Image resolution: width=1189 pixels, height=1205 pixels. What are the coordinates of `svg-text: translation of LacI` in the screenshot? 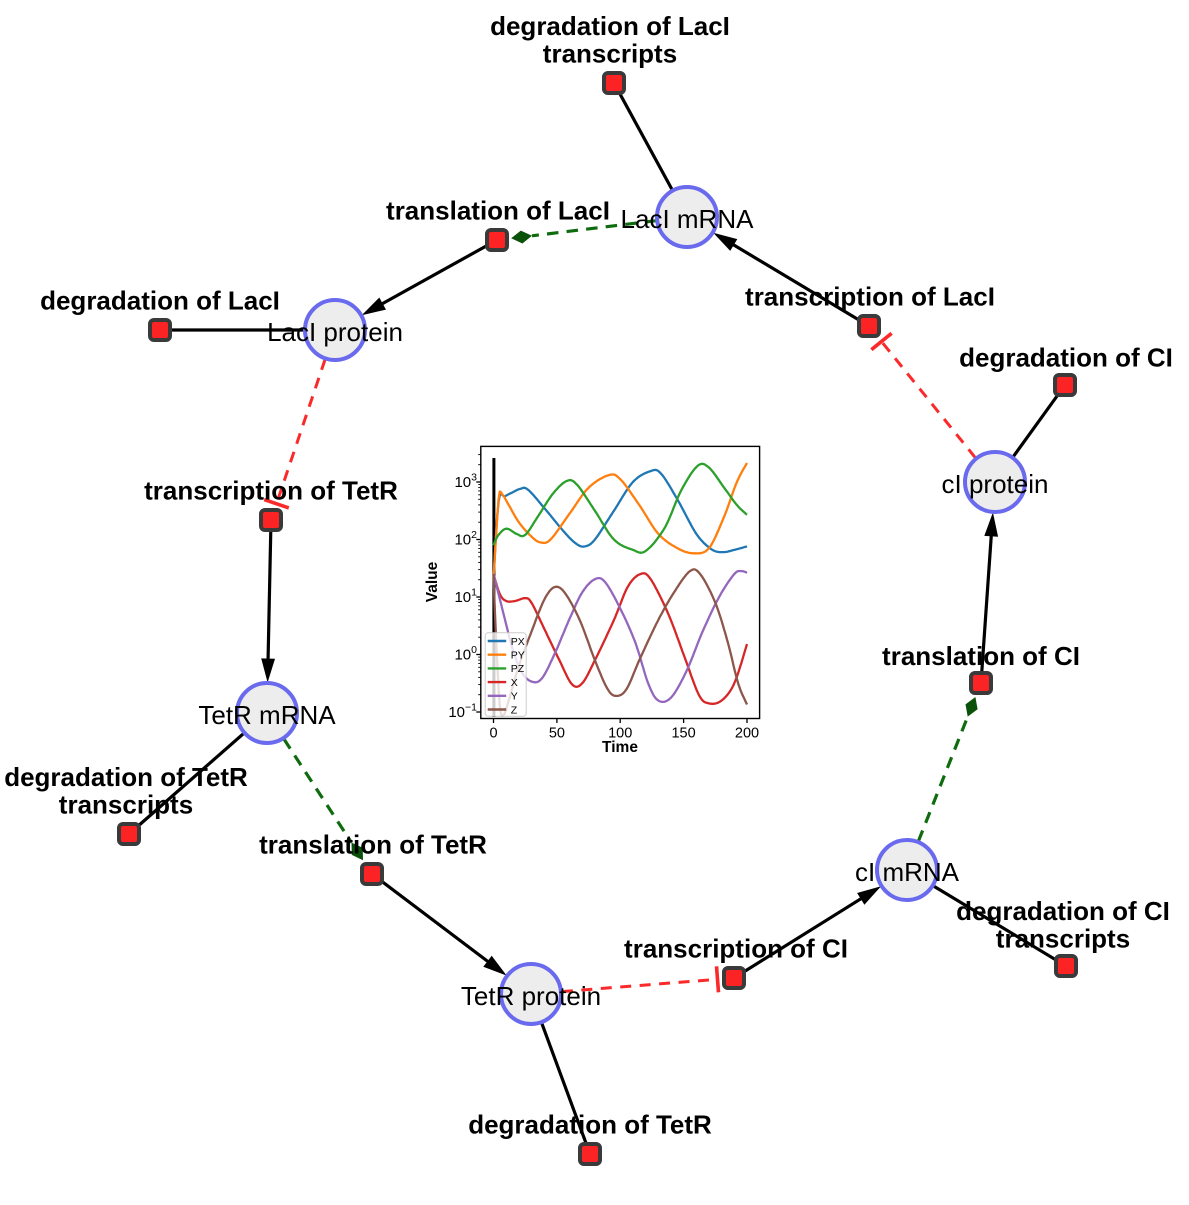 It's located at (498, 211).